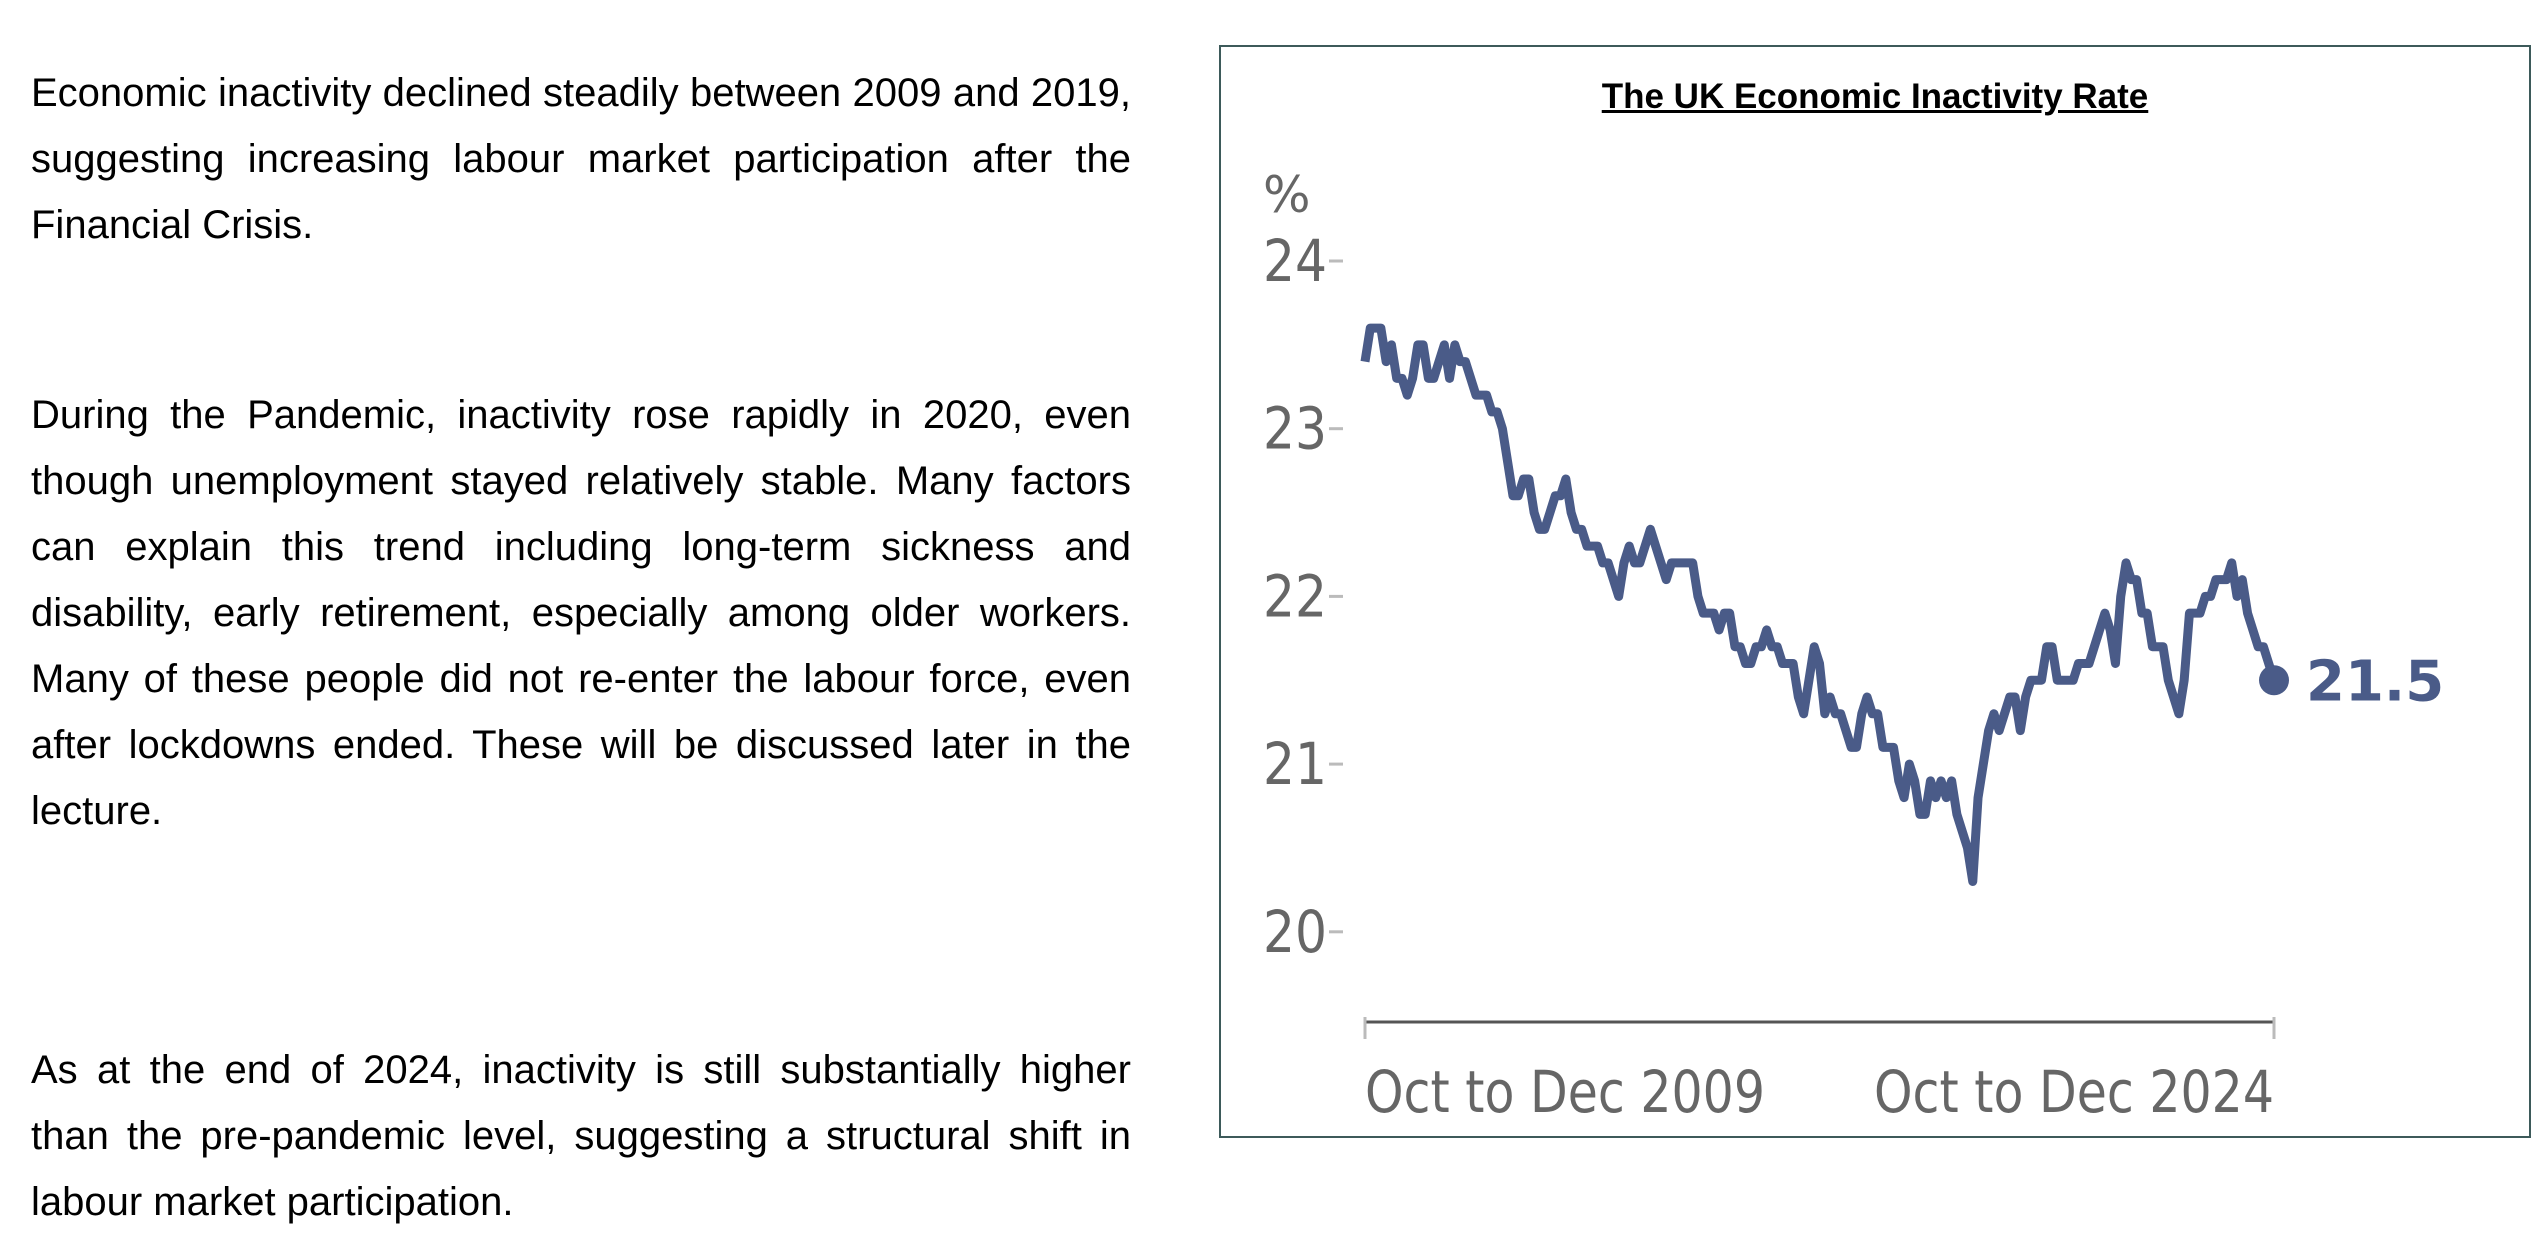  What do you see at coordinates (2074, 1092) in the screenshot?
I see `x-tick-label-end: Oct to Dec 2024` at bounding box center [2074, 1092].